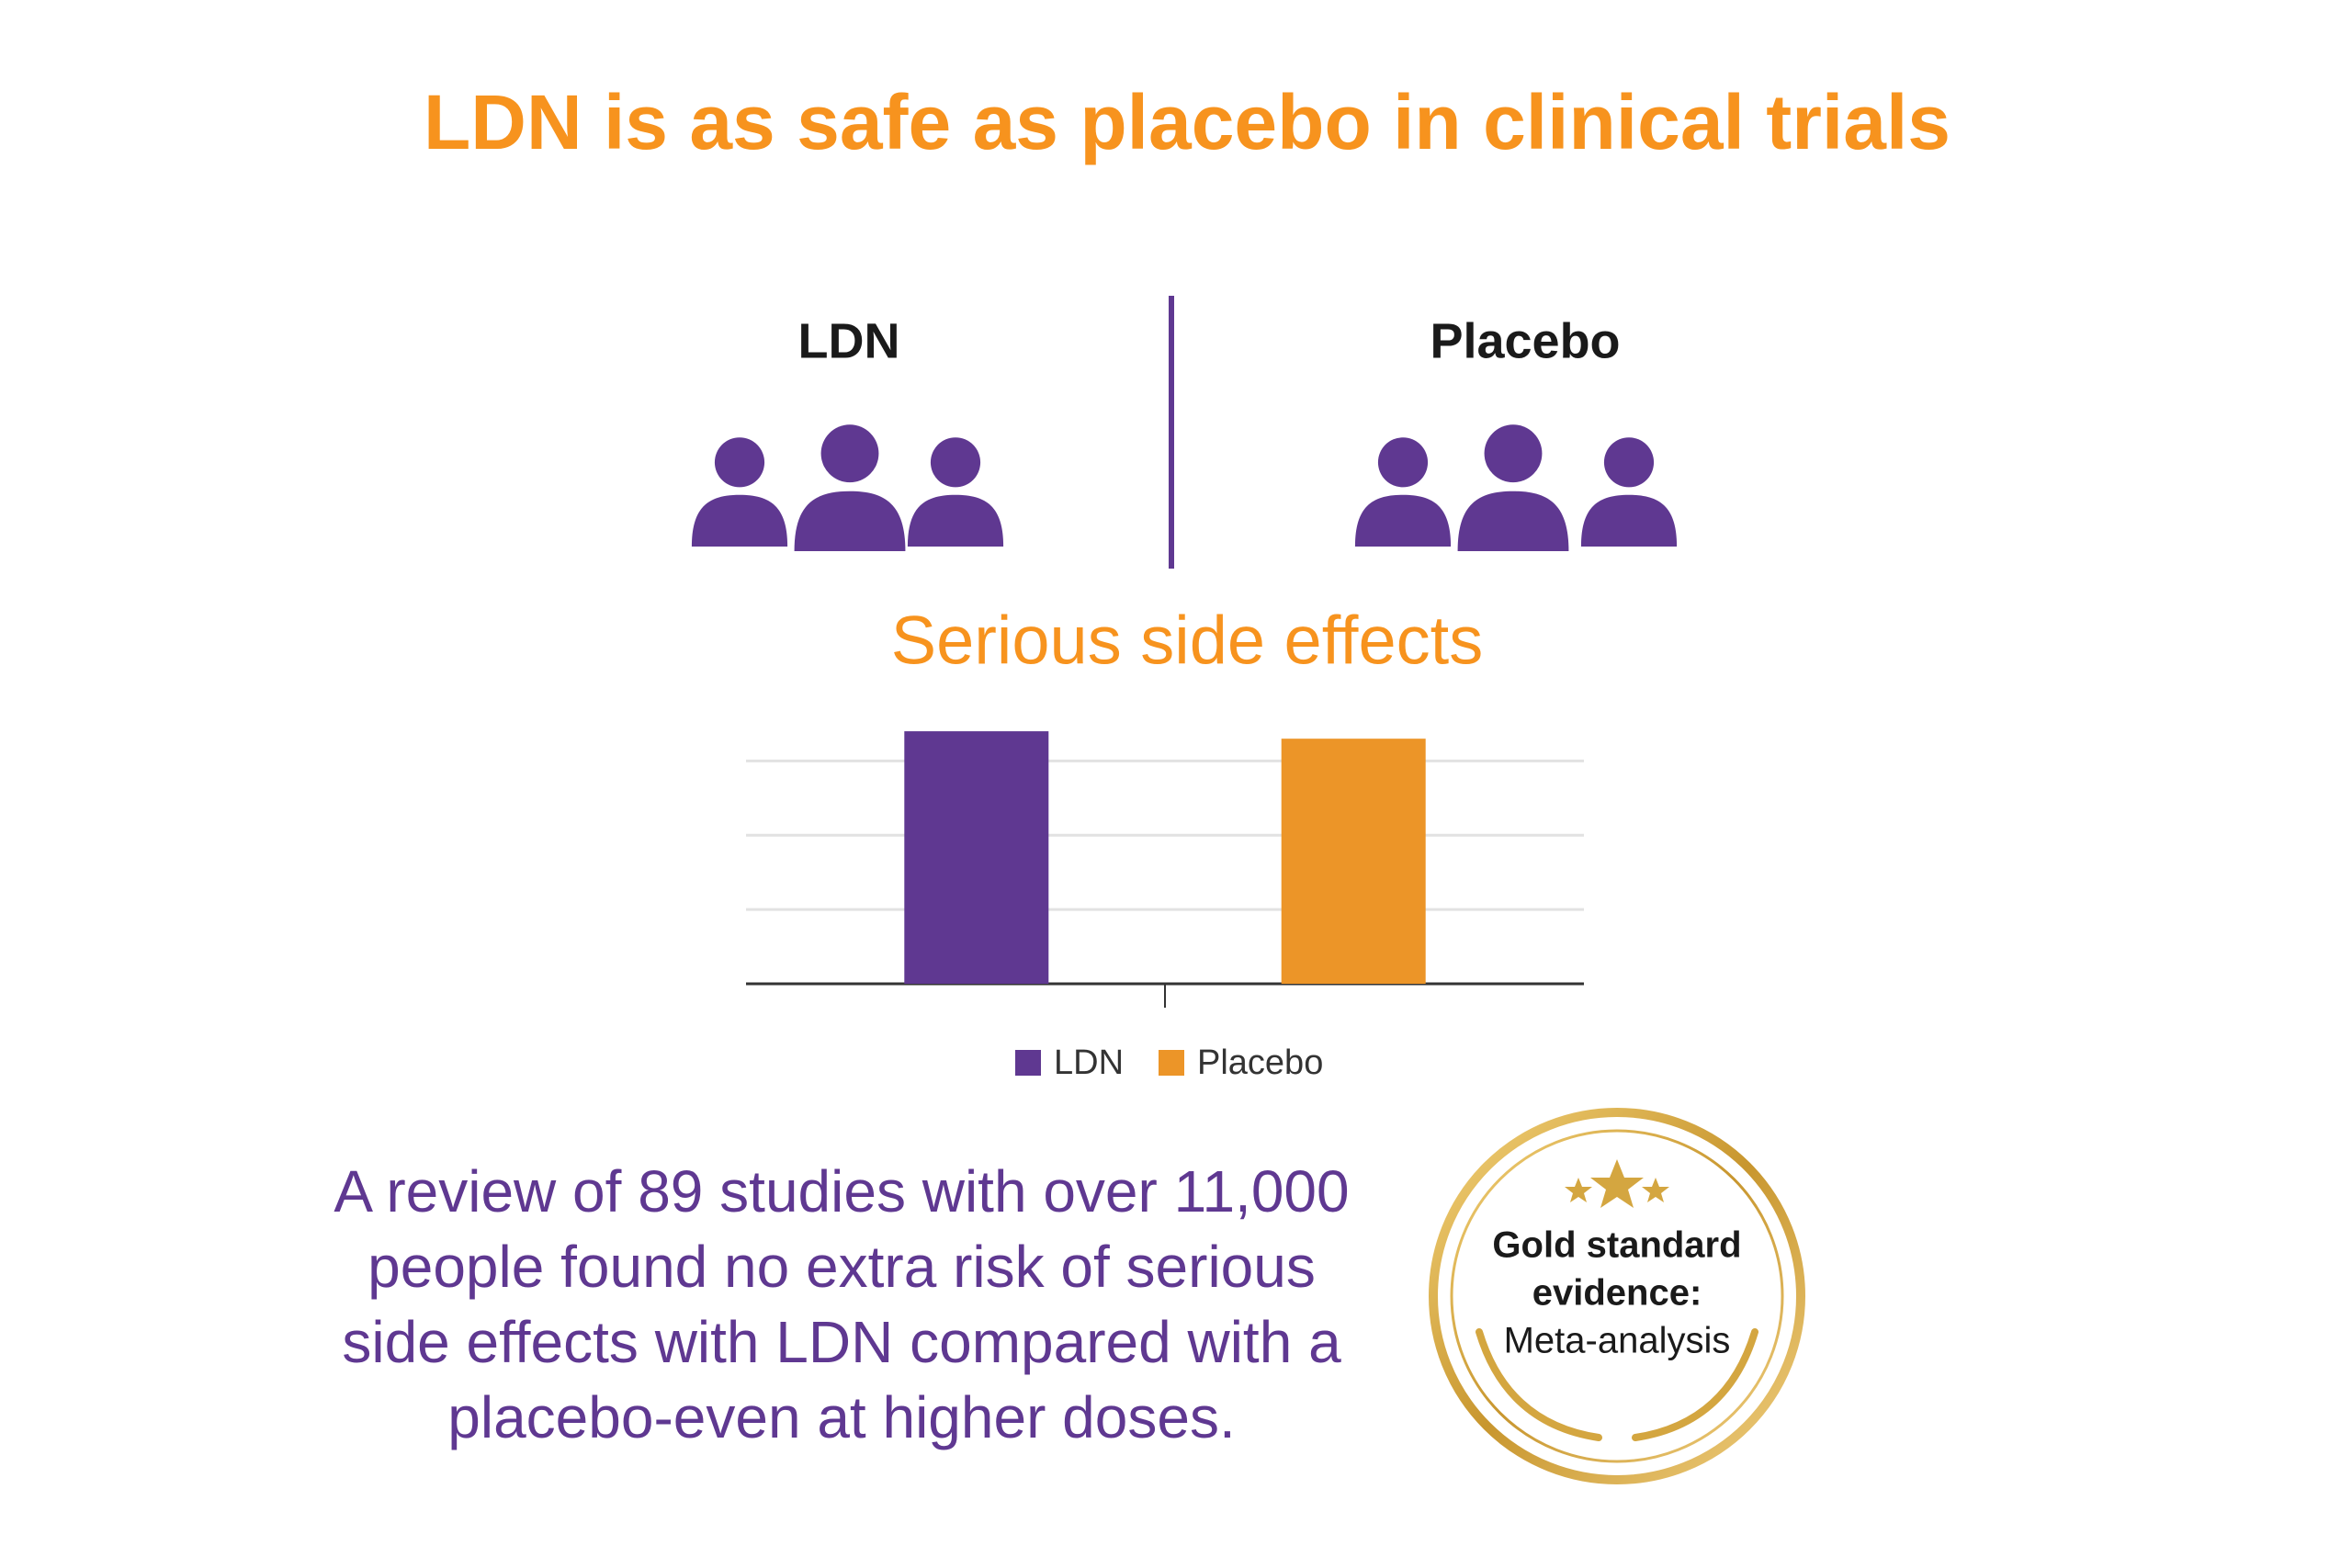 The image size is (2352, 1568). Describe the element at coordinates (1089, 1062) in the screenshot. I see `legend-label: LDN` at that location.